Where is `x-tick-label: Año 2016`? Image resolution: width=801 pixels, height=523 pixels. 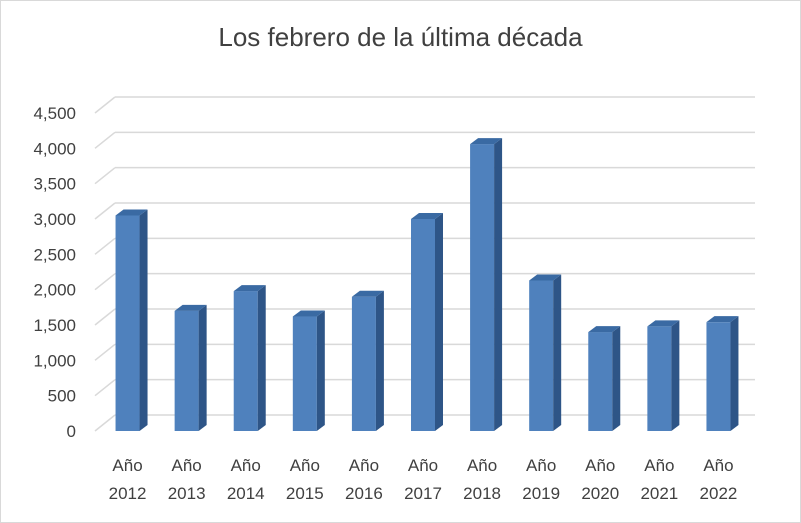
x-tick-label: Año 2016 is located at coordinates (364, 479).